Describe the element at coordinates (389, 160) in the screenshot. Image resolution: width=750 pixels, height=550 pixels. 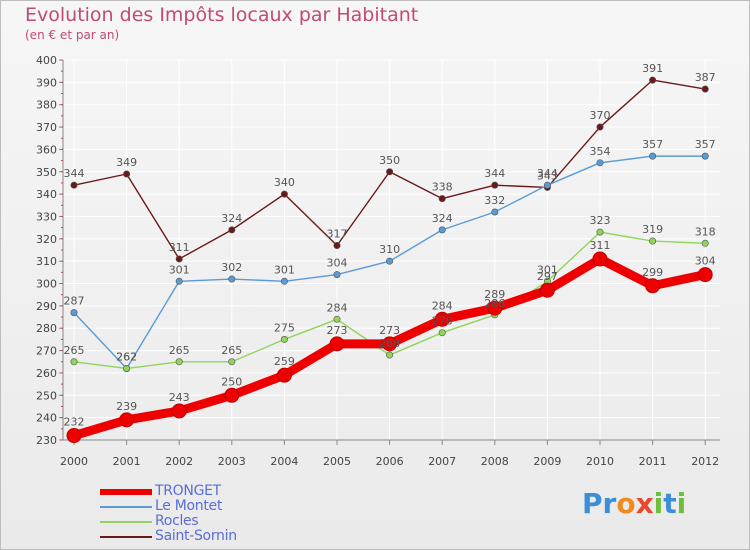
I see `data-label-saint-sornin: 350` at that location.